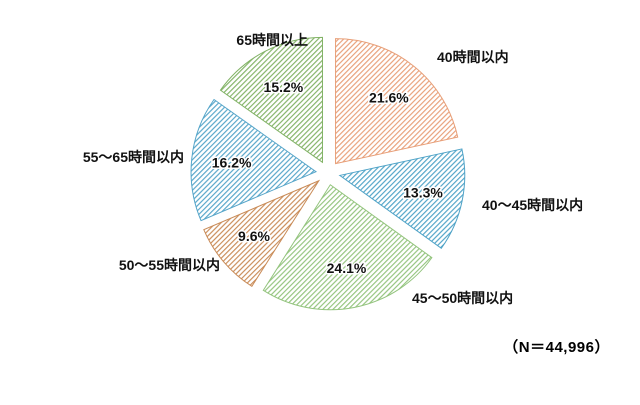  I want to click on category-label: 40時間以内, so click(473, 57).